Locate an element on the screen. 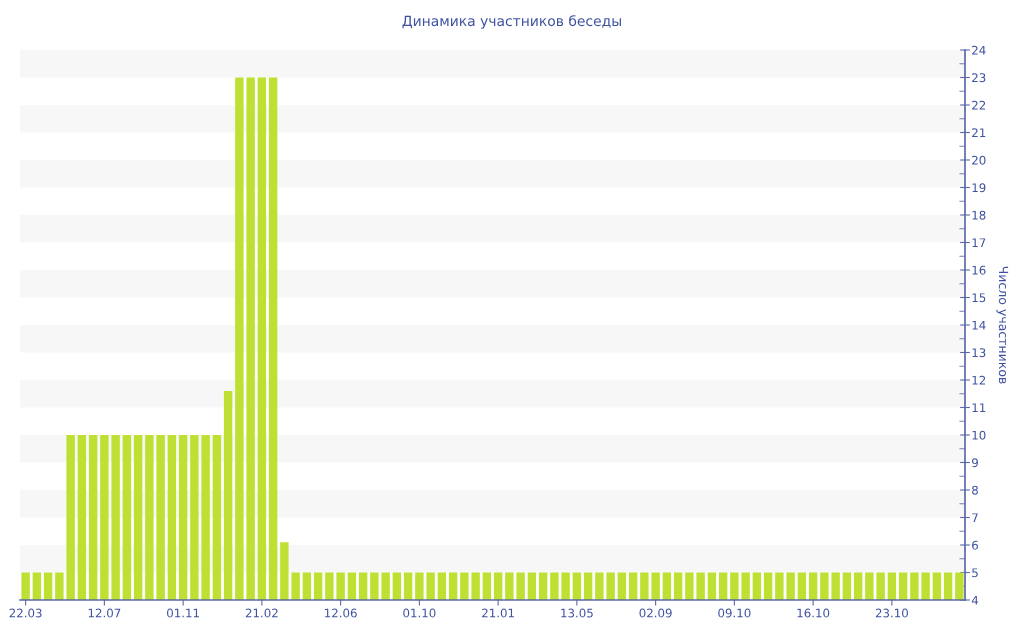 The image size is (1024, 640). y-tick-label: 6 is located at coordinates (975, 545).